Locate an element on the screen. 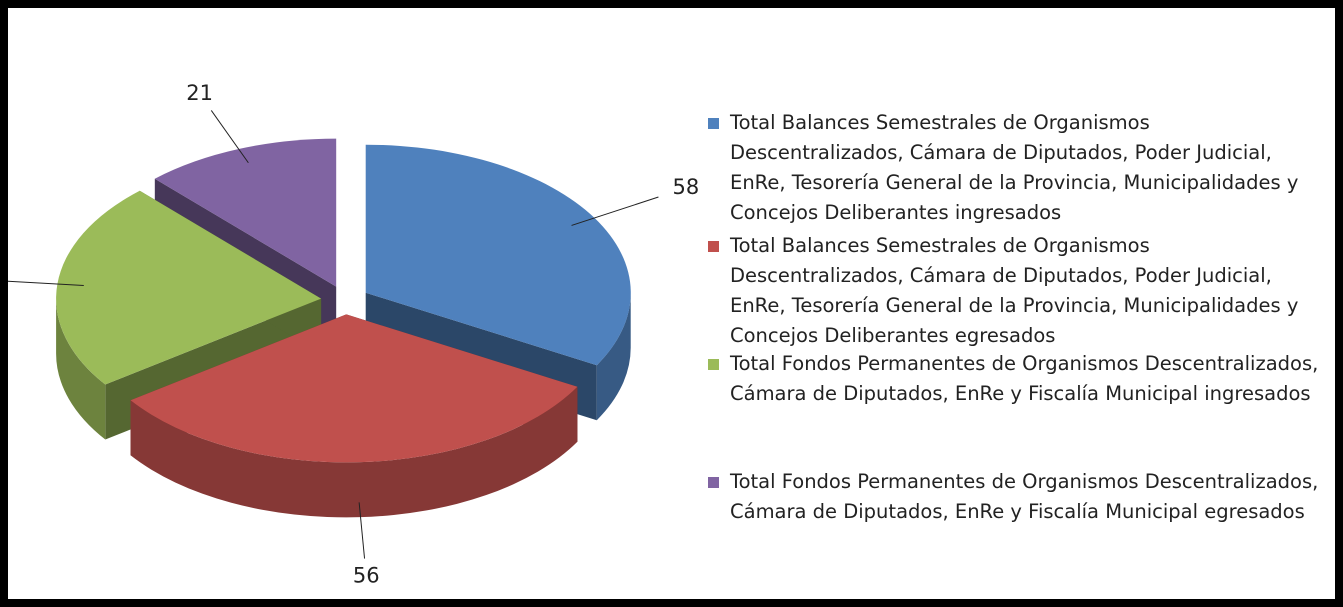 The width and height of the screenshot is (1343, 607). pie-slice is located at coordinates (354, 416).